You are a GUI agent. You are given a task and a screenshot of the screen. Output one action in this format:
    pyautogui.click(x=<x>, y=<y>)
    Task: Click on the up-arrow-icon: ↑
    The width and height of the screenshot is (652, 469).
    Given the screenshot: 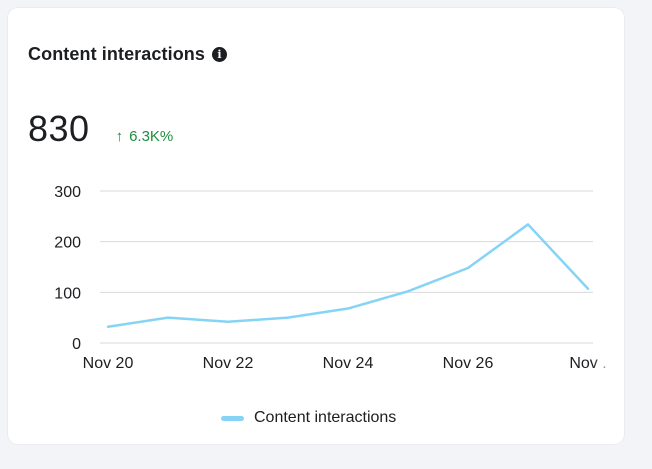 What is the action you would take?
    pyautogui.click(x=119, y=136)
    